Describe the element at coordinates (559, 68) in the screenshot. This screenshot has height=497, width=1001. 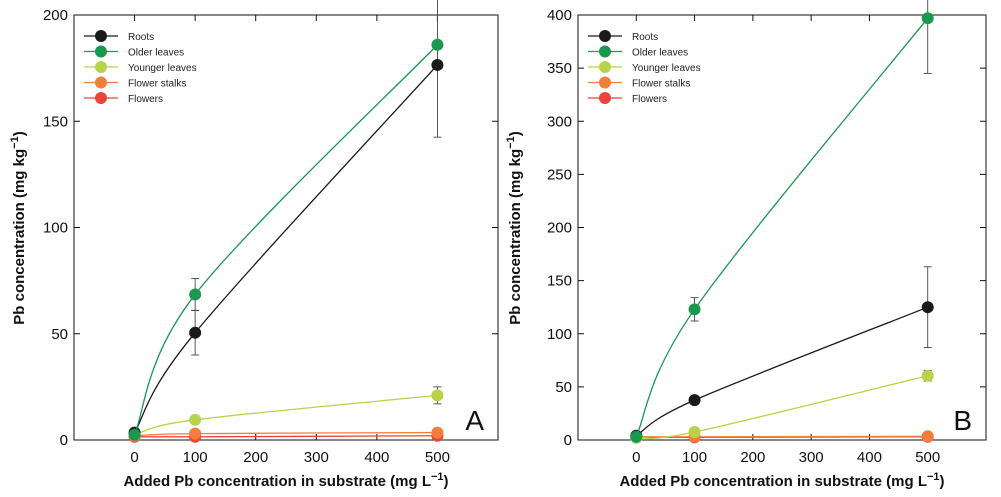
I see `y-tick-label: 350` at that location.